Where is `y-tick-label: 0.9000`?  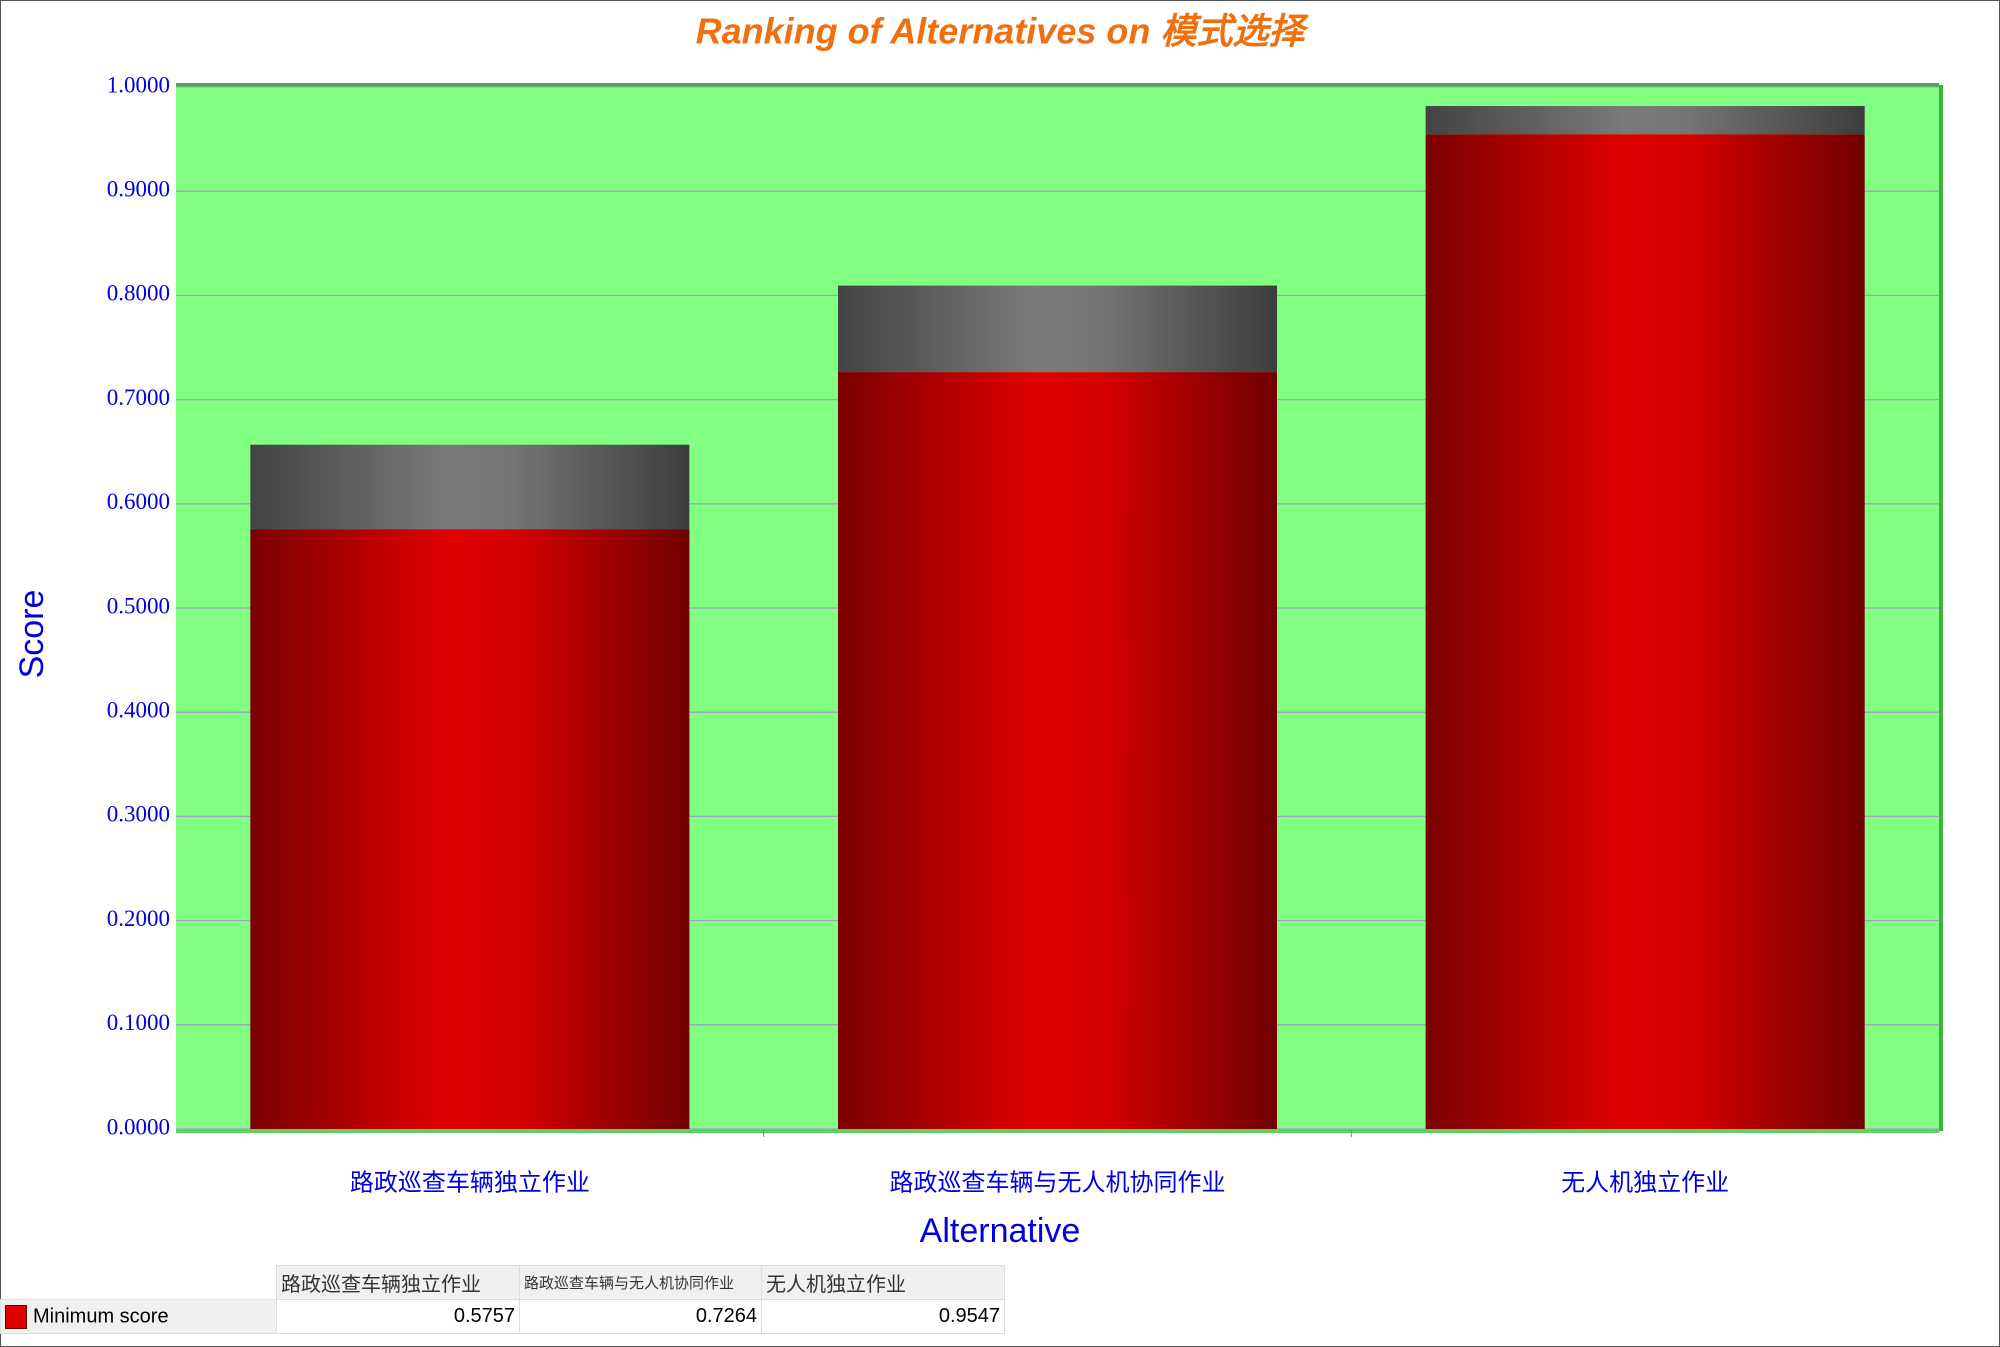 y-tick-label: 0.9000 is located at coordinates (138, 188).